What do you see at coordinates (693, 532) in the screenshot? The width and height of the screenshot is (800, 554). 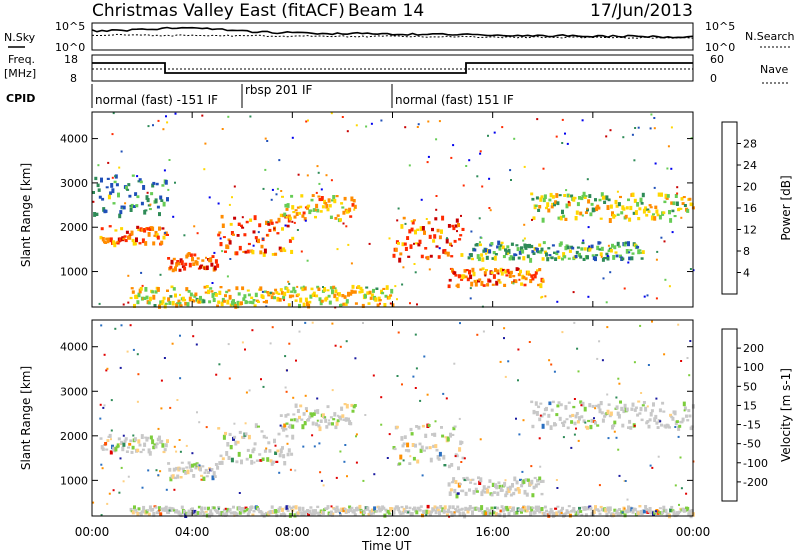 I see `x-tick-label: 00:00` at bounding box center [693, 532].